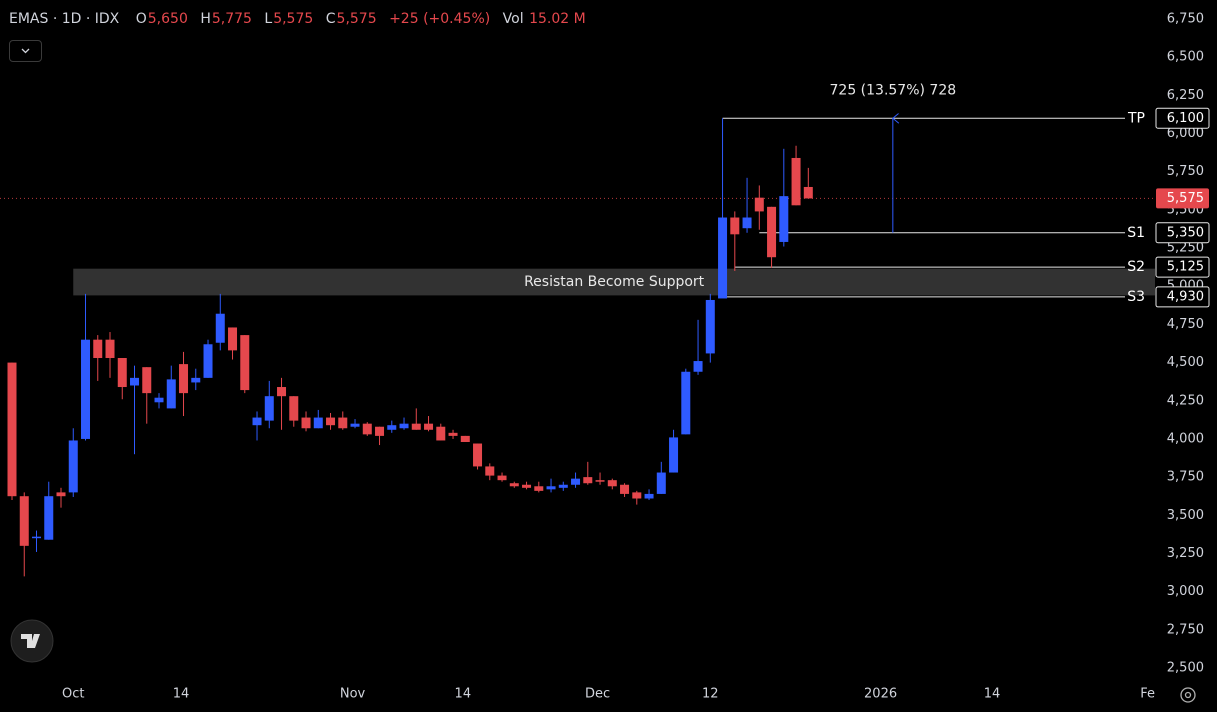 The width and height of the screenshot is (1217, 712). Describe the element at coordinates (1185, 324) in the screenshot. I see `y-tick-label: 4,750` at that location.